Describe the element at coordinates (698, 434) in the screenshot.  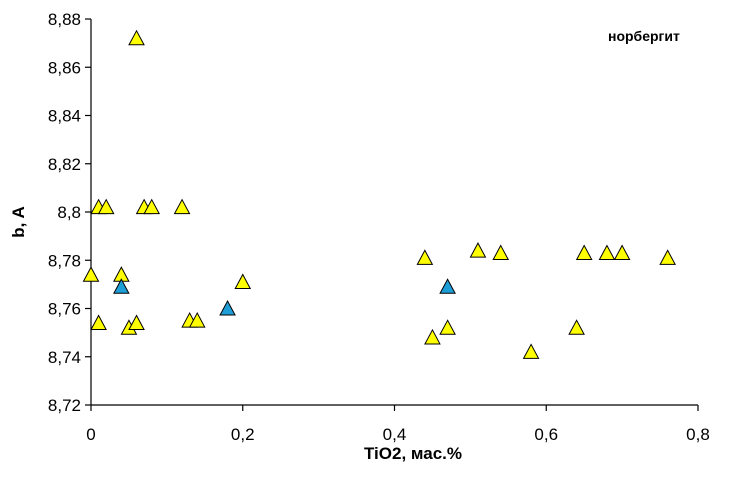
I see `x-tick-label: 0,8` at that location.